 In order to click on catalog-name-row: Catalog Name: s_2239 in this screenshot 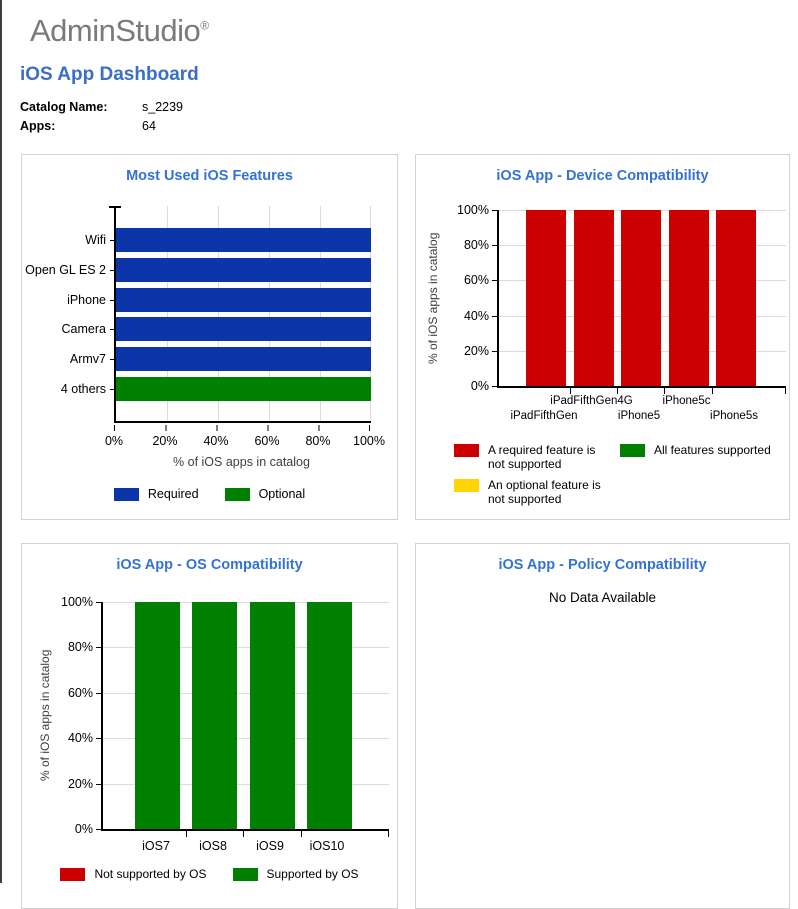, I will do `click(101, 106)`.